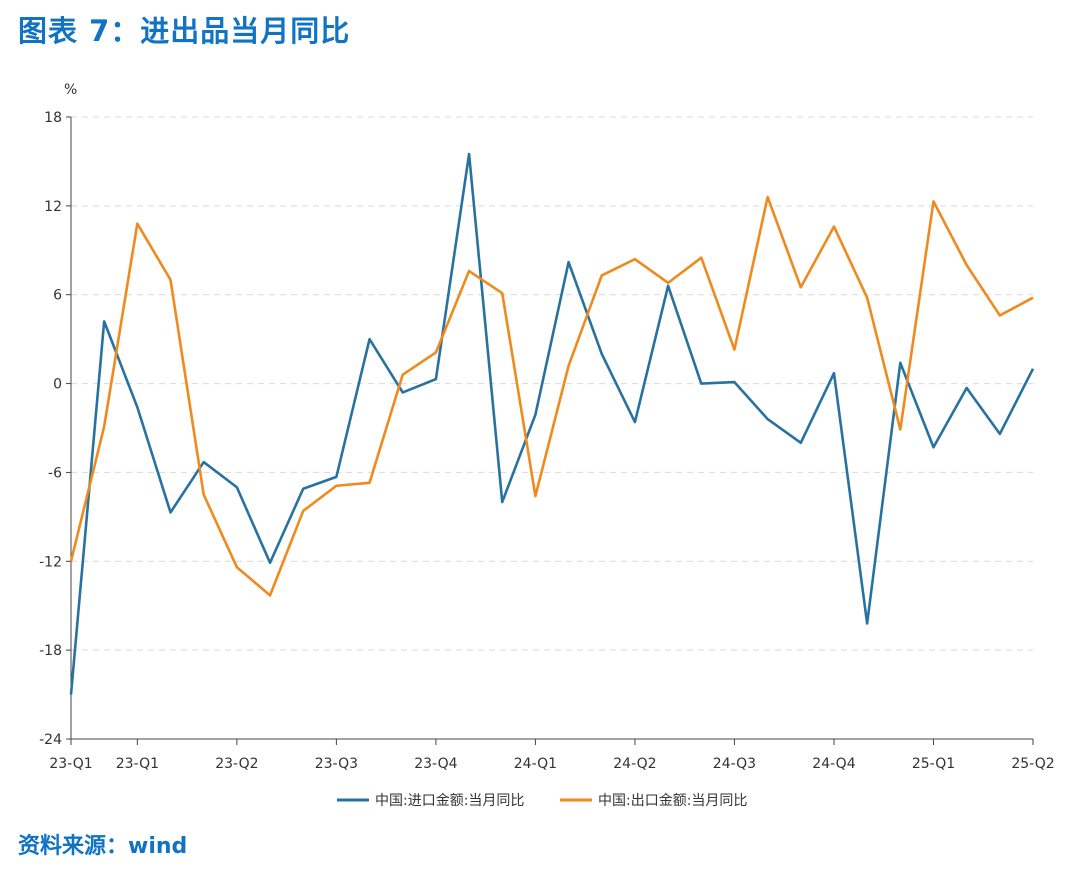 This screenshot has height=875, width=1080. I want to click on legend: 中国:进口金额:当月同比 中国:出口金额:当月同比, so click(542, 801).